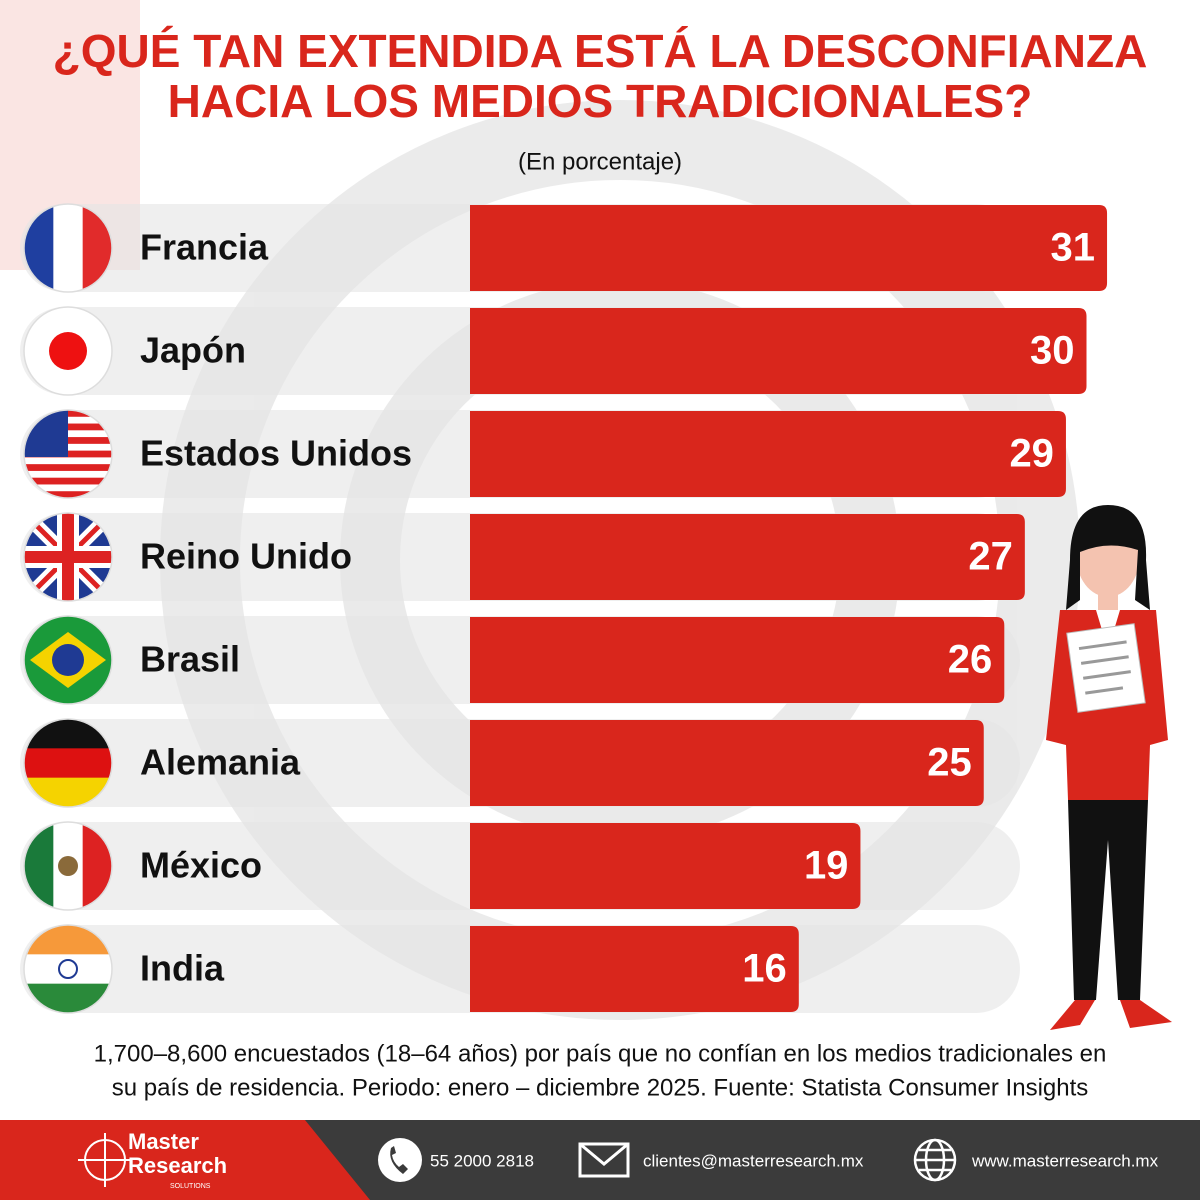  I want to click on chart-title: HACIA LOS MEDIOS TRADICIONALES?, so click(600, 101).